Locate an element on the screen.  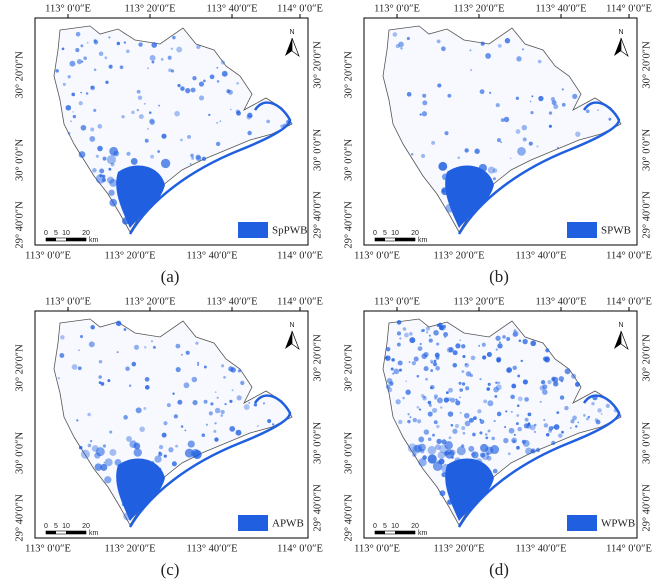
top-tick-label: 113° 20′0″E is located at coordinates (149, 8).